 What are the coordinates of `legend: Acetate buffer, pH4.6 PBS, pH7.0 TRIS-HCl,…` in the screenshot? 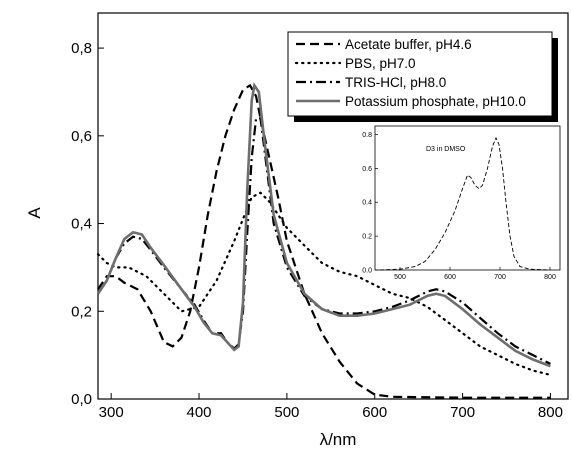 It's located at (422, 76).